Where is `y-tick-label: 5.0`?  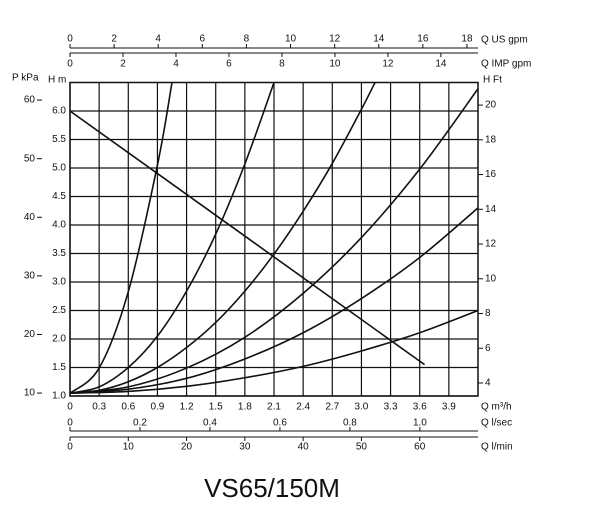
y-tick-label: 5.0 is located at coordinates (59, 168).